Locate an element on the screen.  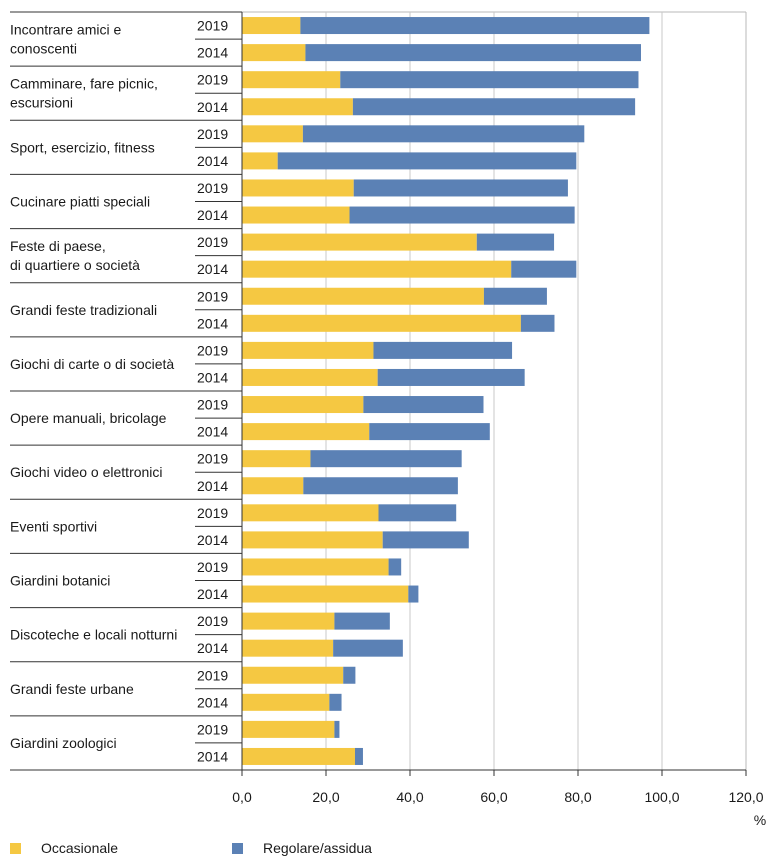
category-label: Giochi video o elettronici is located at coordinates (86, 472).